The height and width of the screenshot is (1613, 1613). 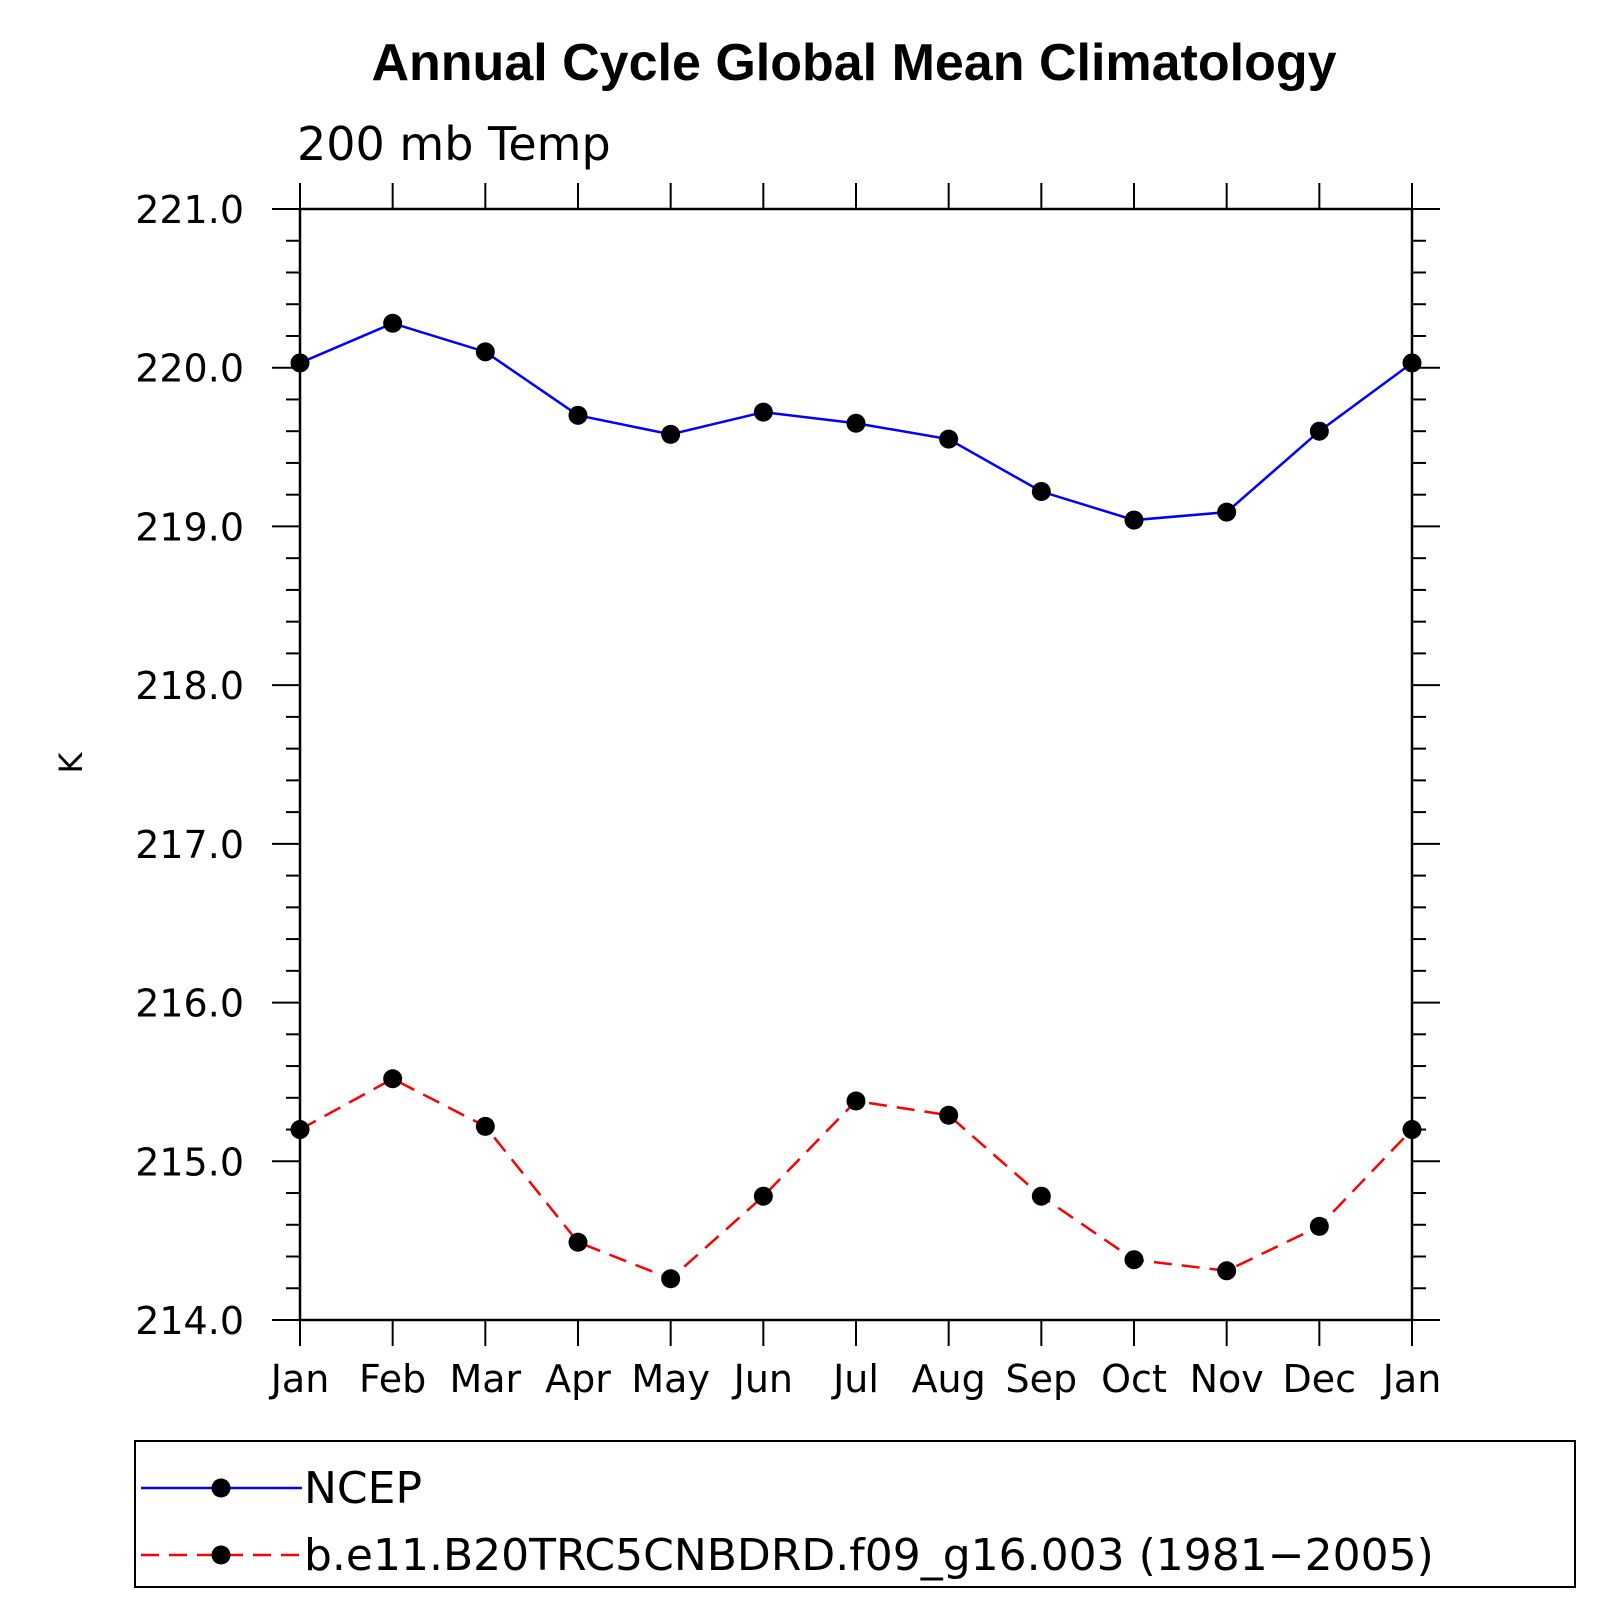 I want to click on x-tick-label: Apr, so click(x=578, y=1379).